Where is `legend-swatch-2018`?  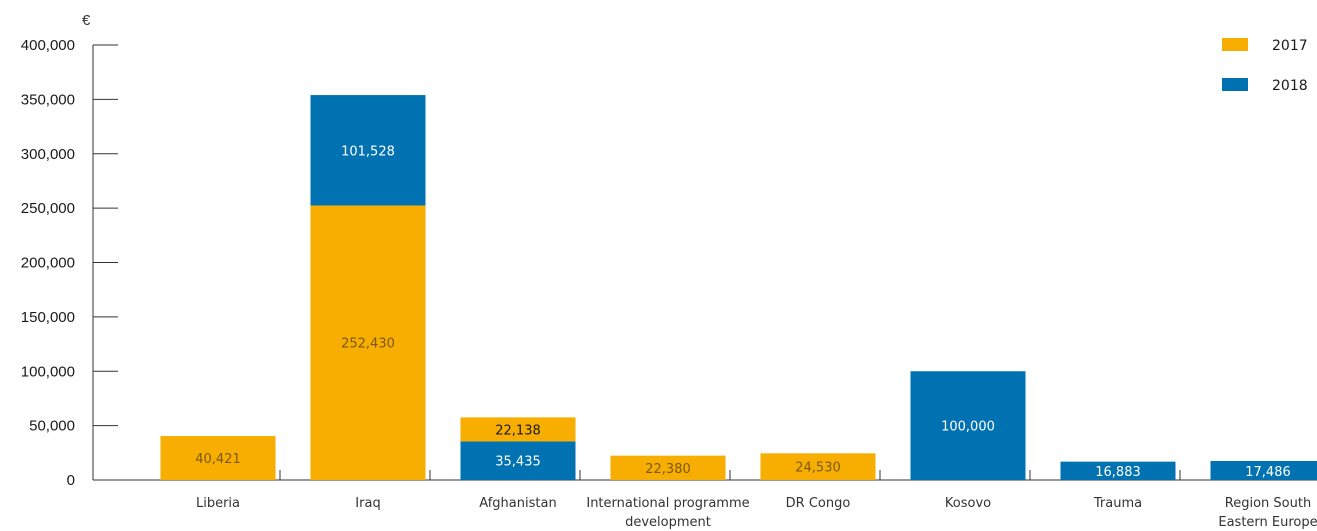 legend-swatch-2018 is located at coordinates (1235, 84).